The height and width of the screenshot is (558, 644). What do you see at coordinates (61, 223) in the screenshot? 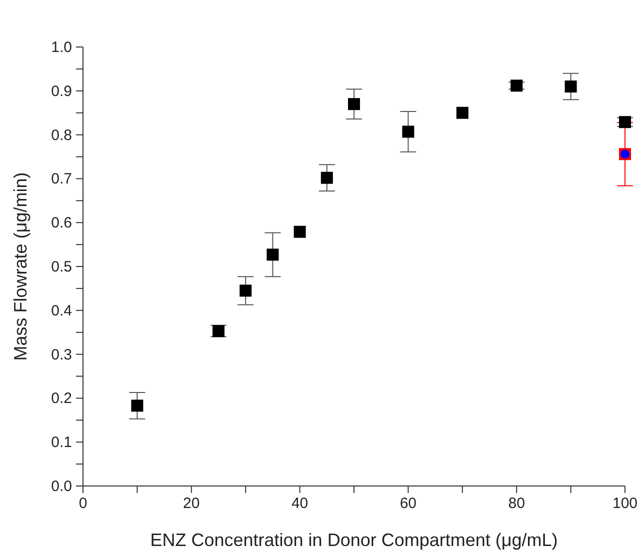
I see `y-tick-label: 0.6` at bounding box center [61, 223].